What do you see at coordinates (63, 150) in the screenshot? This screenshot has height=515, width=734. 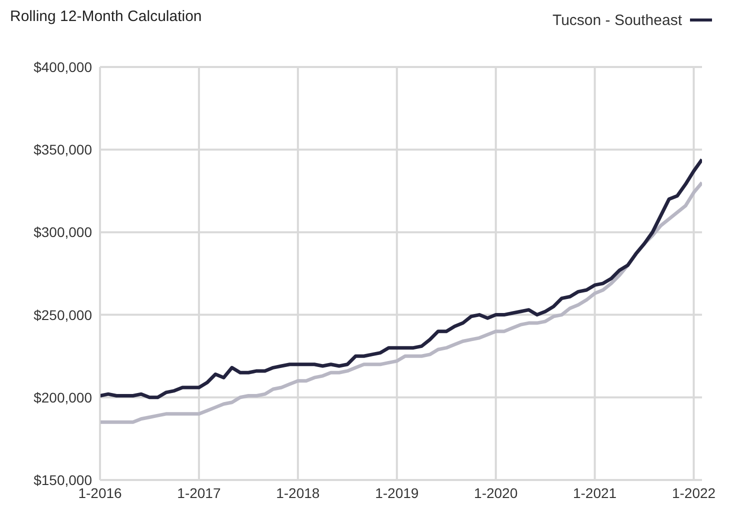 I see `y-tick-label: $350,000` at bounding box center [63, 150].